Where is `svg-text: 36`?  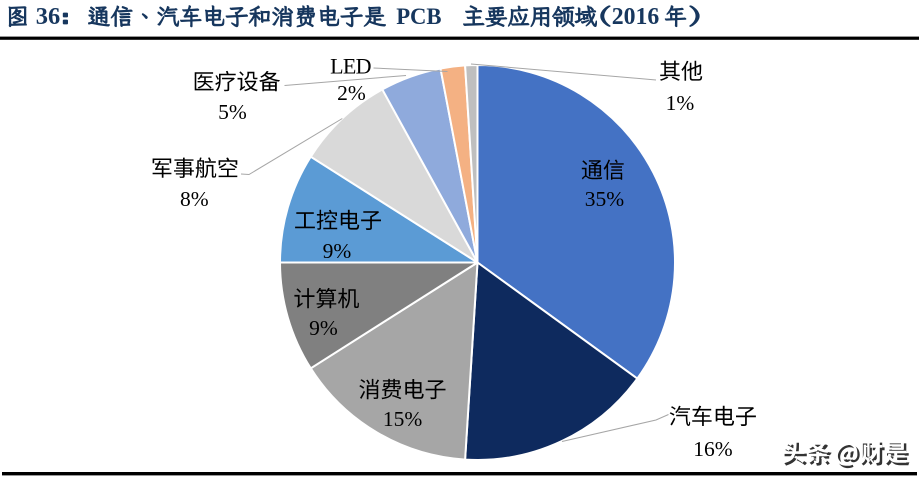 svg-text: 36 is located at coordinates (48, 16).